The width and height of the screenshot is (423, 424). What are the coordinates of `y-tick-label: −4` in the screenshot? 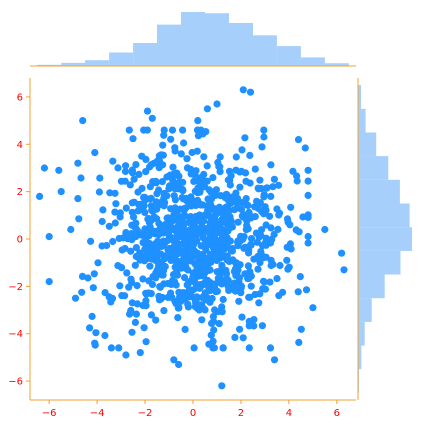 It's located at (15, 334).